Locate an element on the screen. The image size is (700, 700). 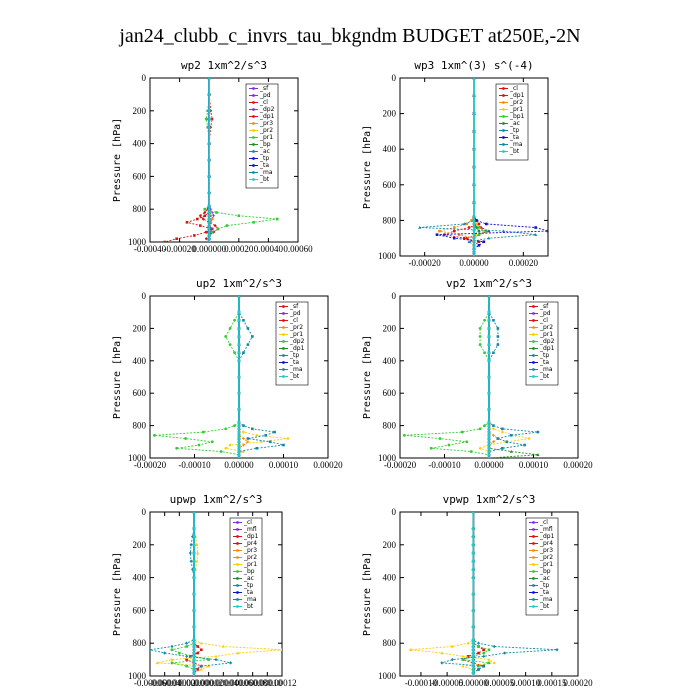
x-tick-label: 0.00008 is located at coordinates (253, 683).